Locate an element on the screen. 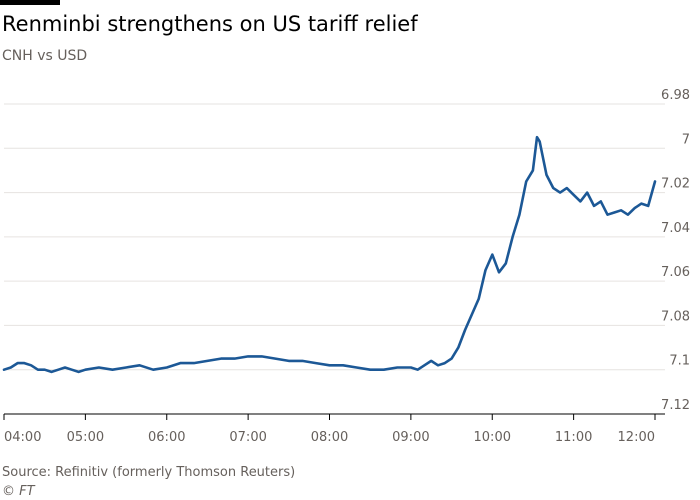 The width and height of the screenshot is (700, 500). y-tick-label: 7 is located at coordinates (686, 139).